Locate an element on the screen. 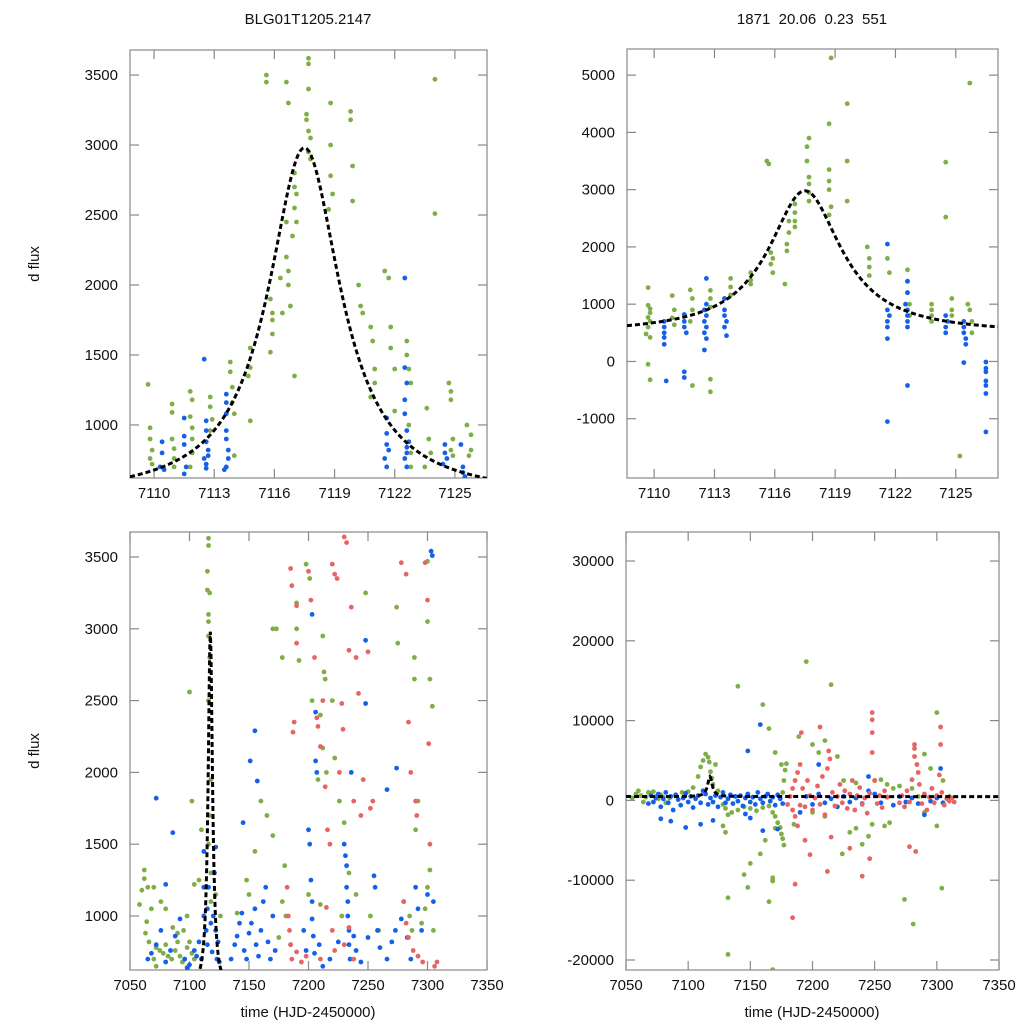 Image resolution: width=1024 pixels, height=1024 pixels. y-axis-label: d flux is located at coordinates (34, 751).